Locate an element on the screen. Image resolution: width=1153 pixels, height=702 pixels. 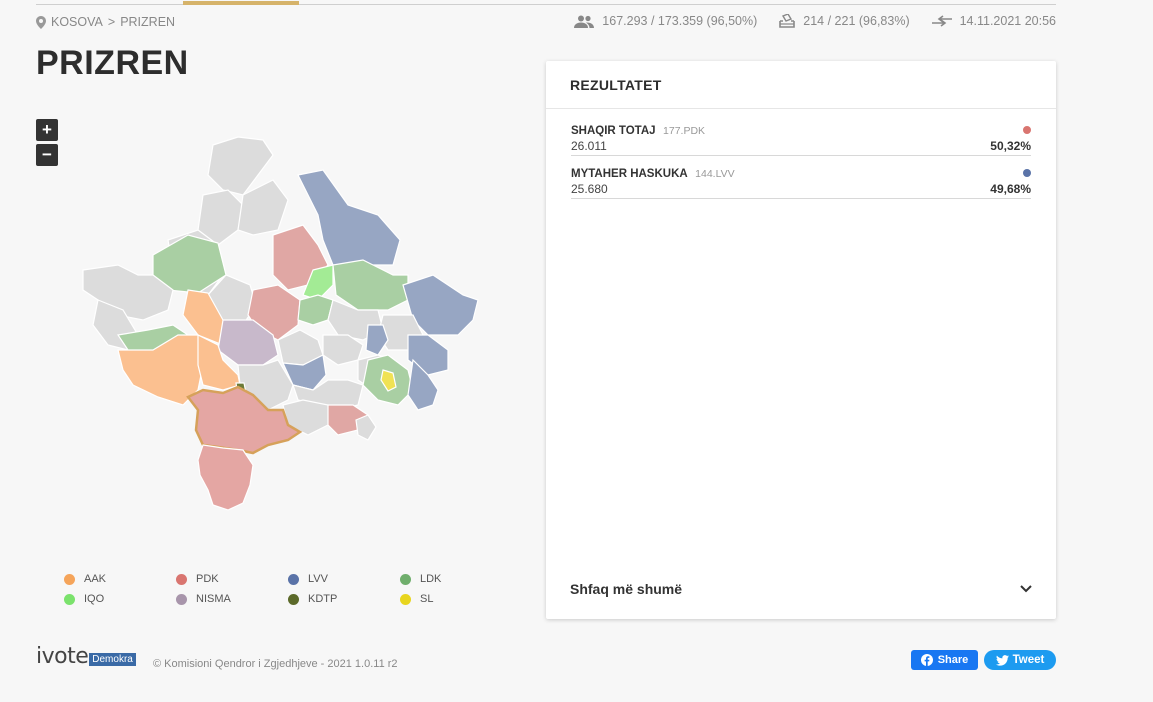
party-legend: AAK PDK LVV LDK IQO NISMA KDTP SL is located at coordinates (294, 589).